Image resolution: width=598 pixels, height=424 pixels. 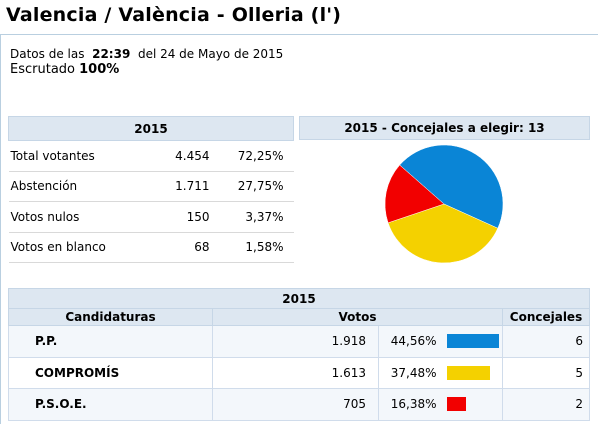 What do you see at coordinates (110, 372) in the screenshot?
I see `party-name: COMPROMÍS` at bounding box center [110, 372].